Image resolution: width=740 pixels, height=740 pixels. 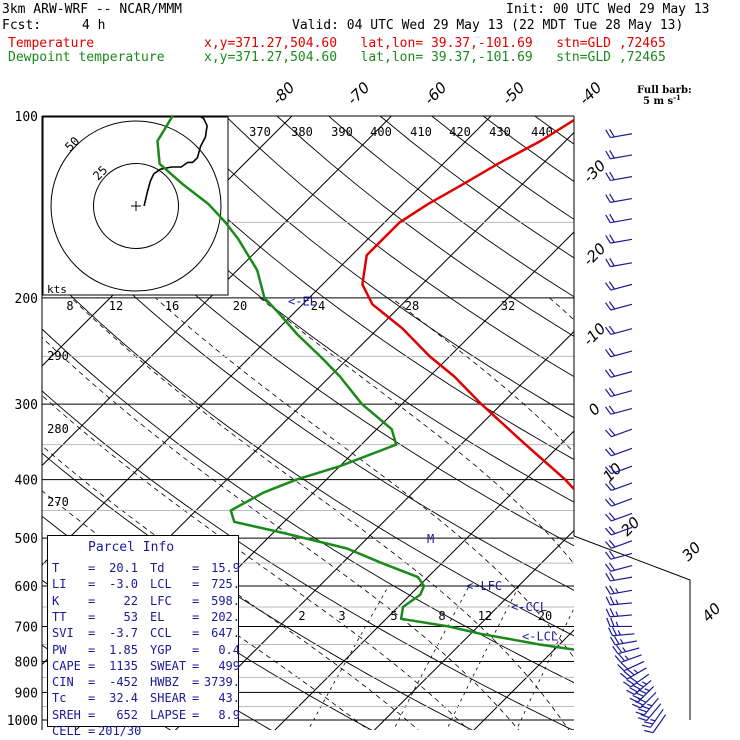 What do you see at coordinates (662, 100) in the screenshot?
I see `wind-key-value: 5 m s-1` at bounding box center [662, 100].